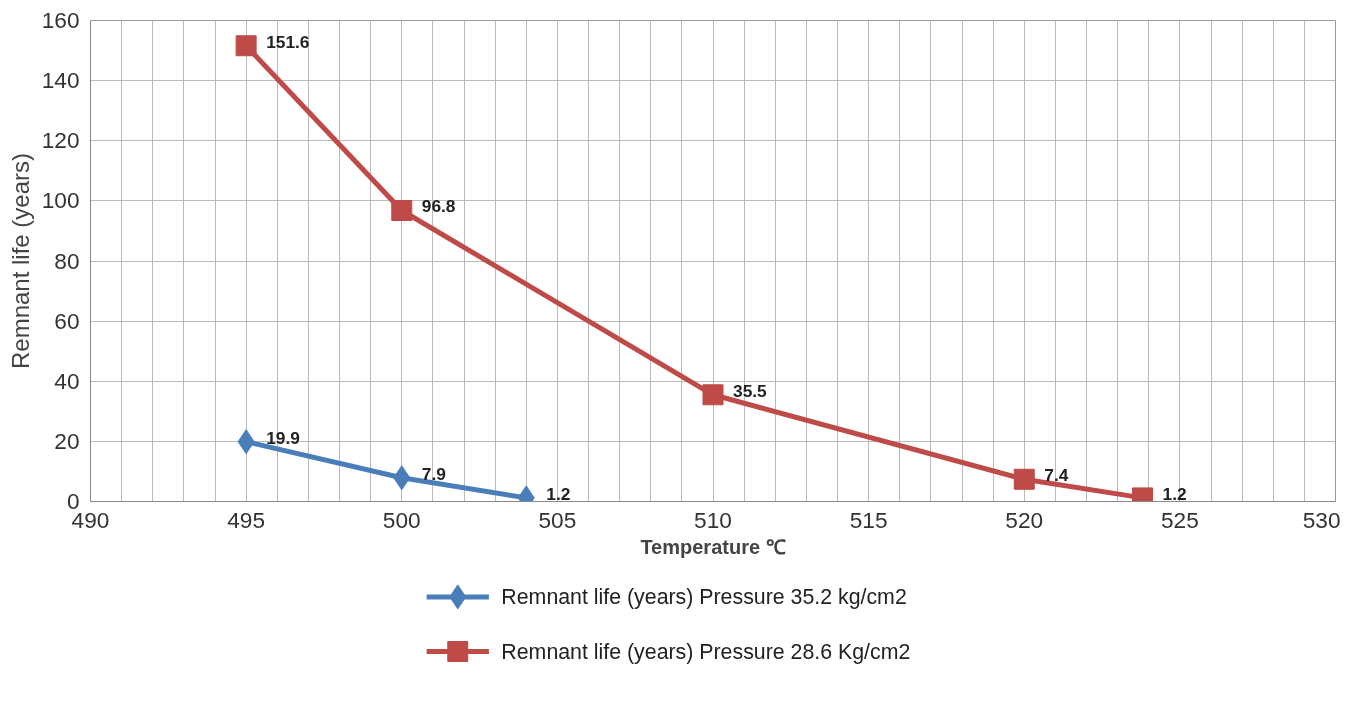 The image size is (1354, 706). What do you see at coordinates (557, 519) in the screenshot?
I see `x-tick-label: 505` at bounding box center [557, 519].